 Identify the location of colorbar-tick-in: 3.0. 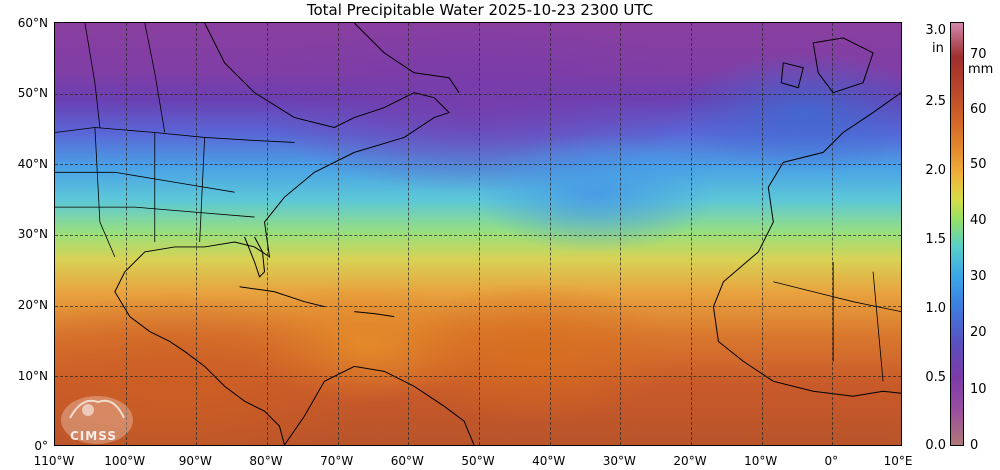
(935, 30).